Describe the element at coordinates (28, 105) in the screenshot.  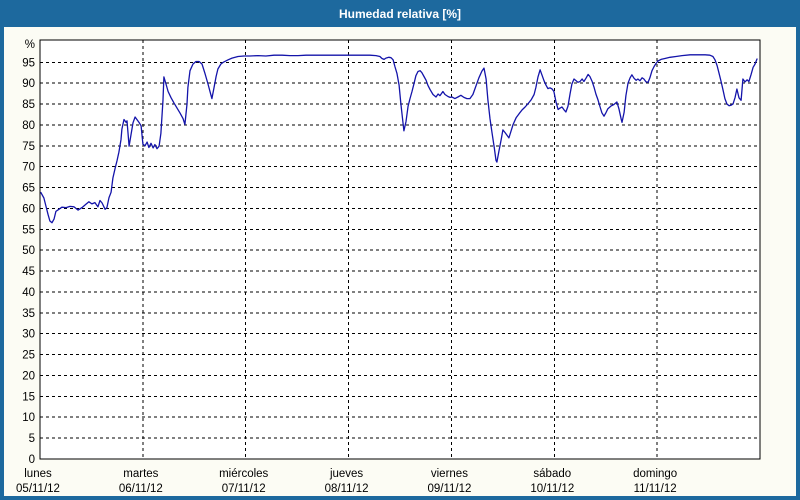
I see `y-tick-label: 85` at that location.